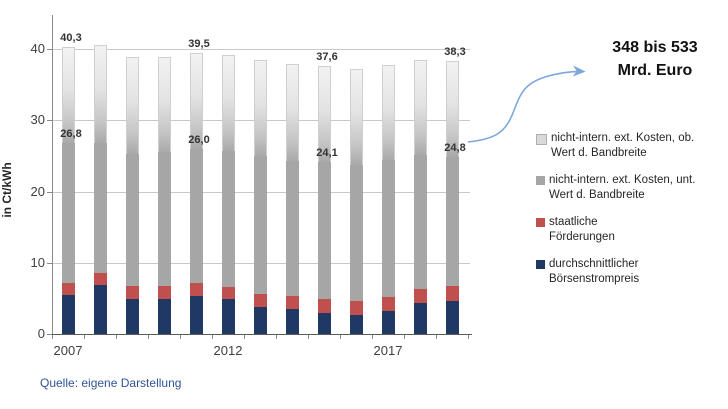  Describe the element at coordinates (68, 350) in the screenshot. I see `x-tick-label: 2007` at that location.